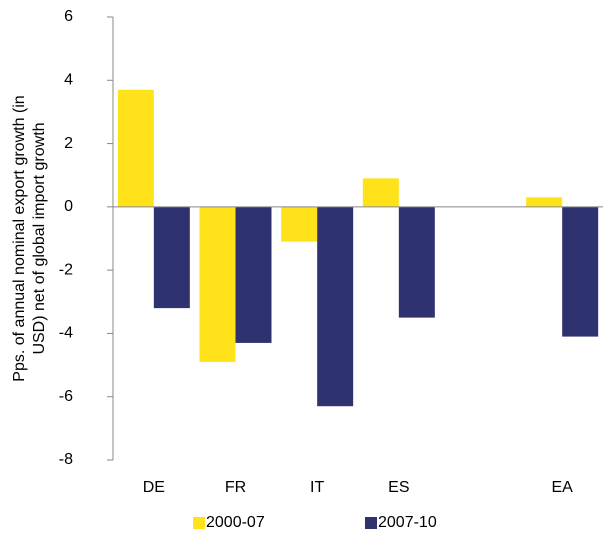  What do you see at coordinates (66, 333) in the screenshot?
I see `y-tick-label: -4` at bounding box center [66, 333].